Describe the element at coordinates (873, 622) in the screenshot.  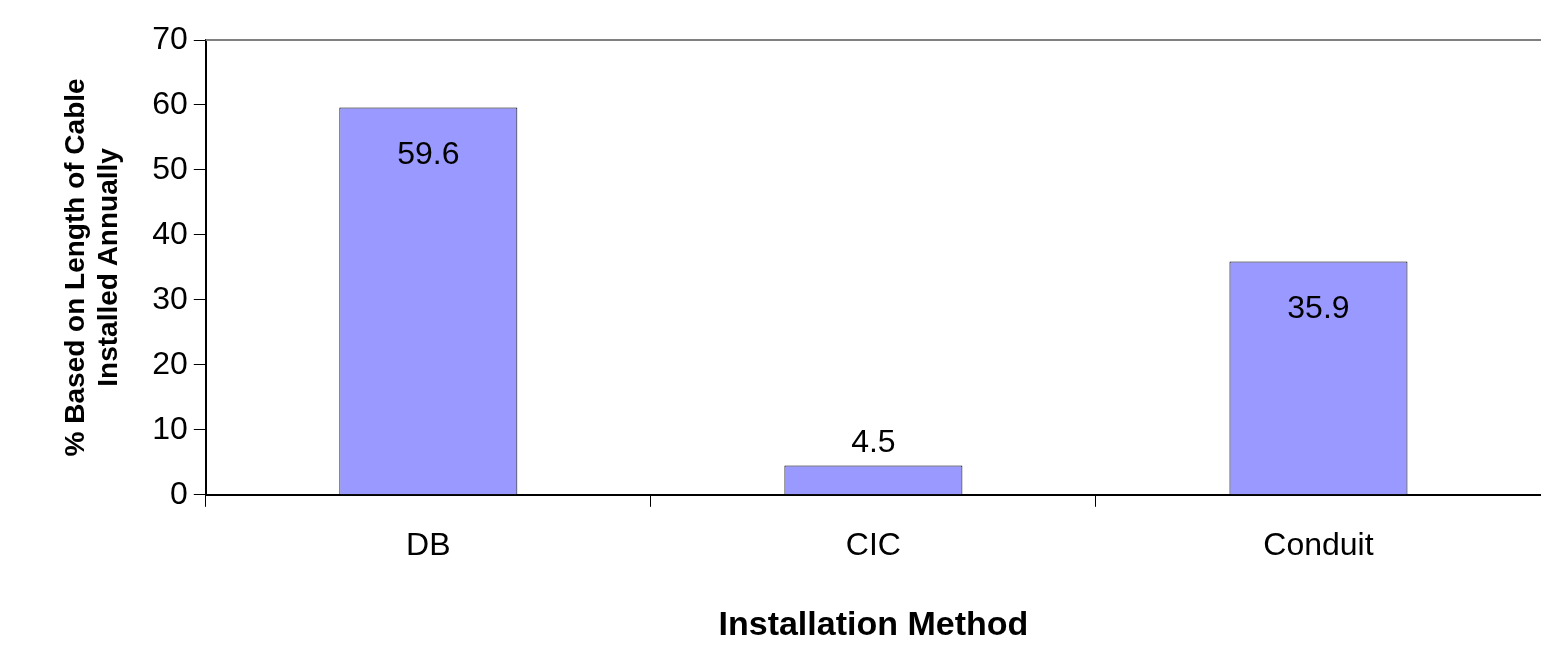
I see `x-axis-title: Installation Method` at that location.